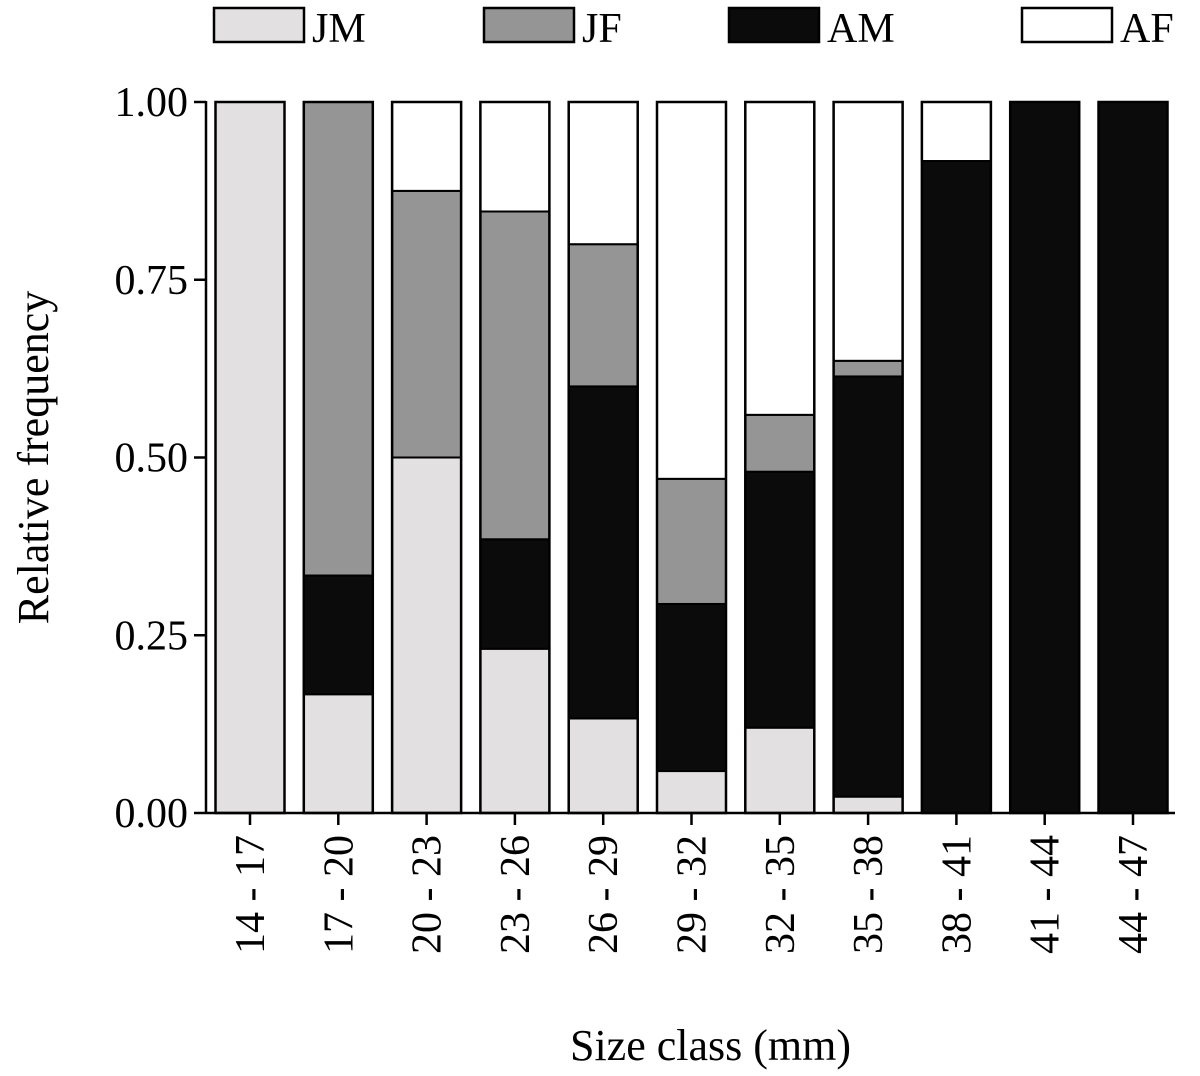  What do you see at coordinates (1067, 25) in the screenshot?
I see `legend-swatch-af` at bounding box center [1067, 25].